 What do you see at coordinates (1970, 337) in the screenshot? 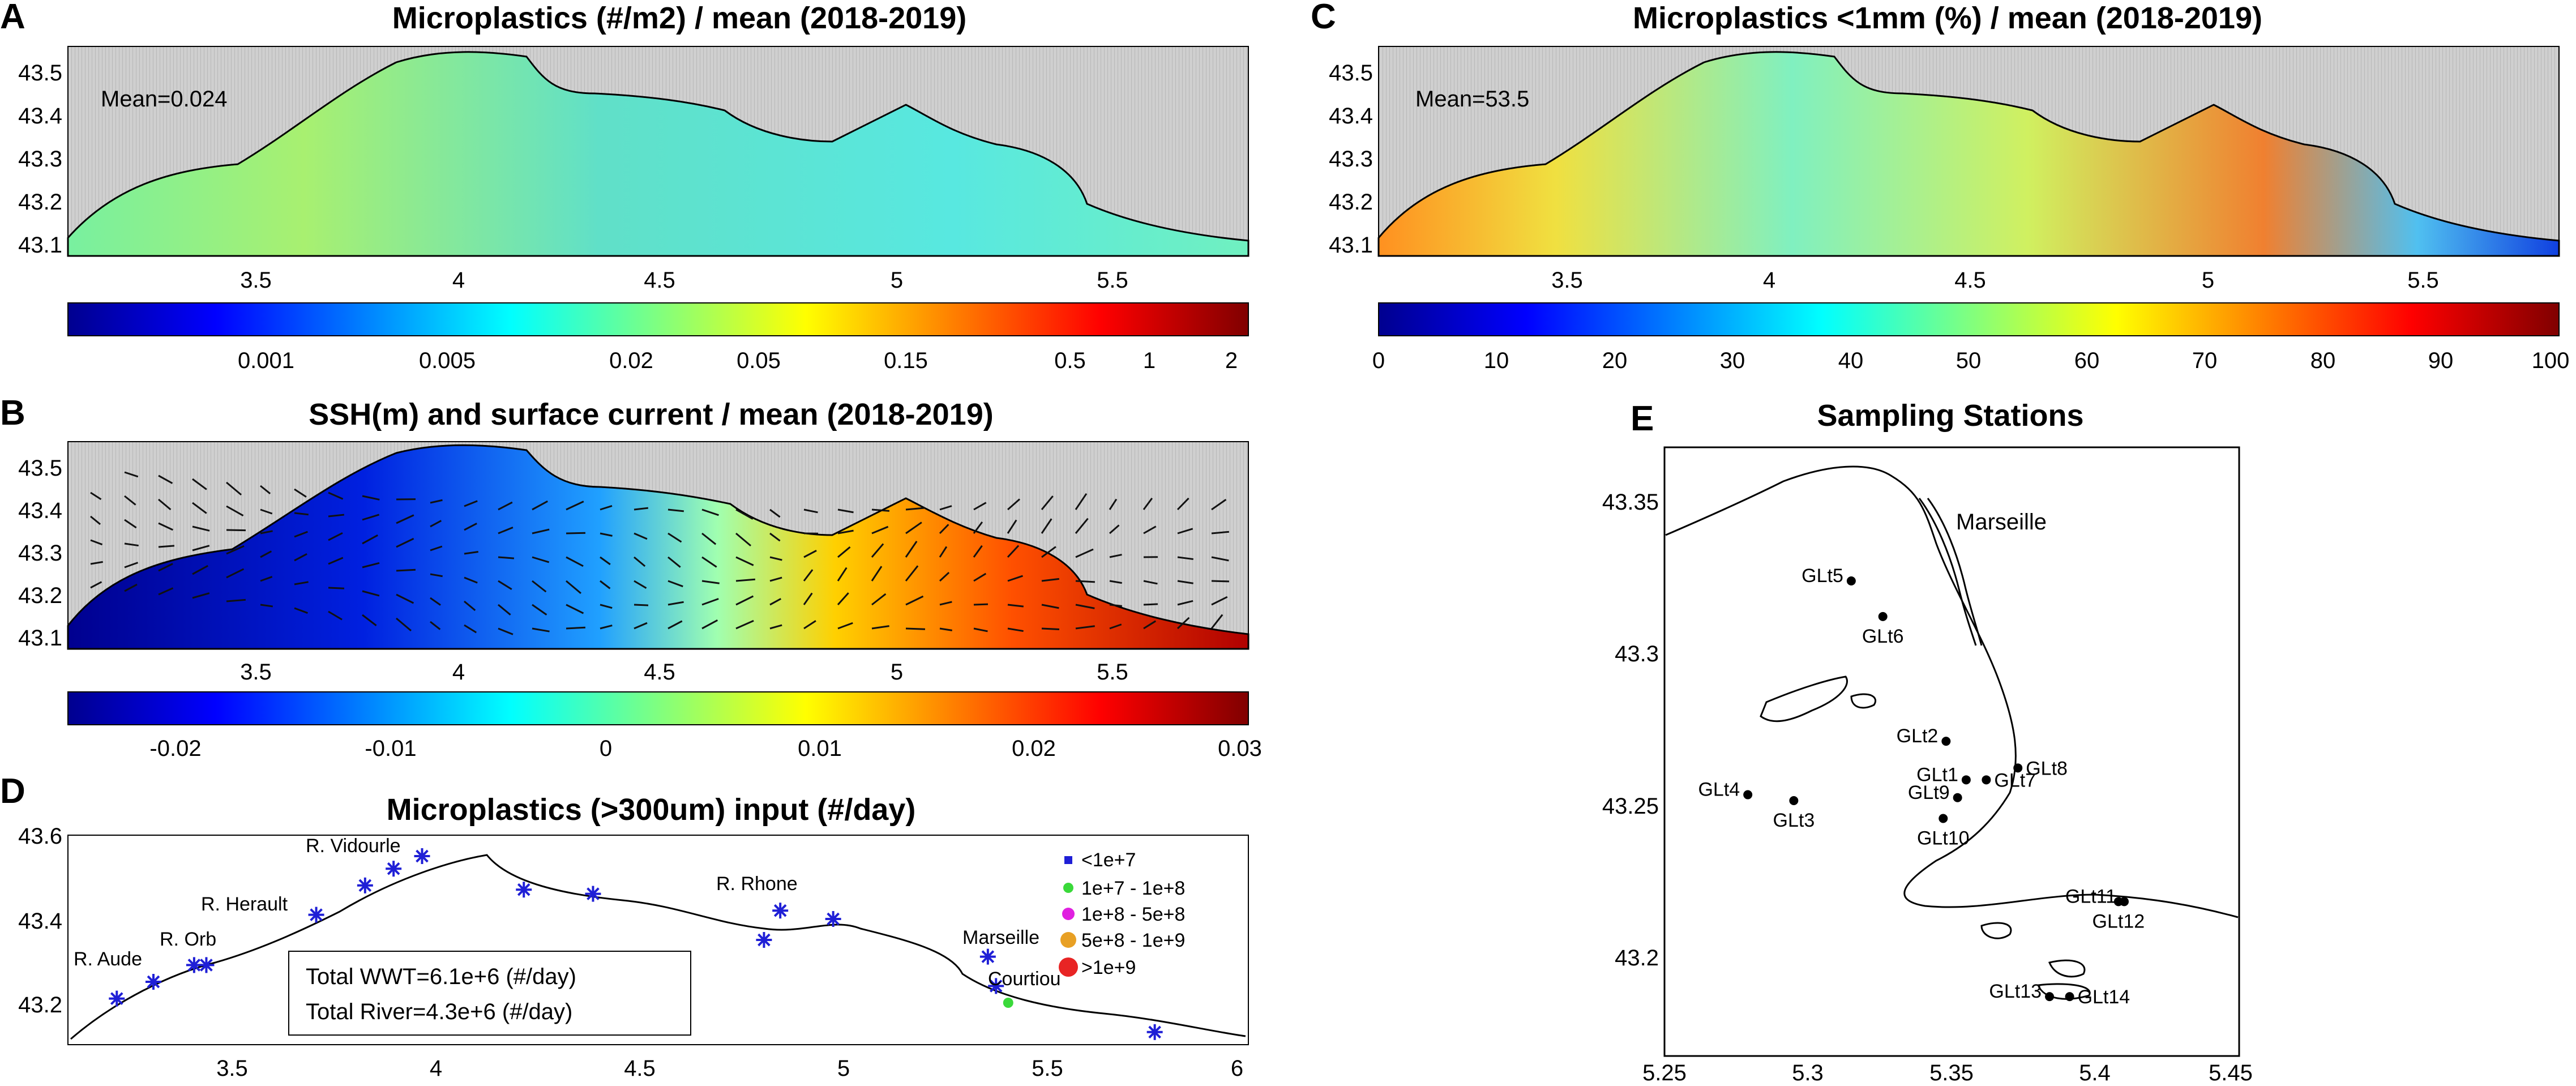
I see `panel-c-colorbar: 0 10 20 30 40 50 60 70 80 90 100` at bounding box center [1970, 337].